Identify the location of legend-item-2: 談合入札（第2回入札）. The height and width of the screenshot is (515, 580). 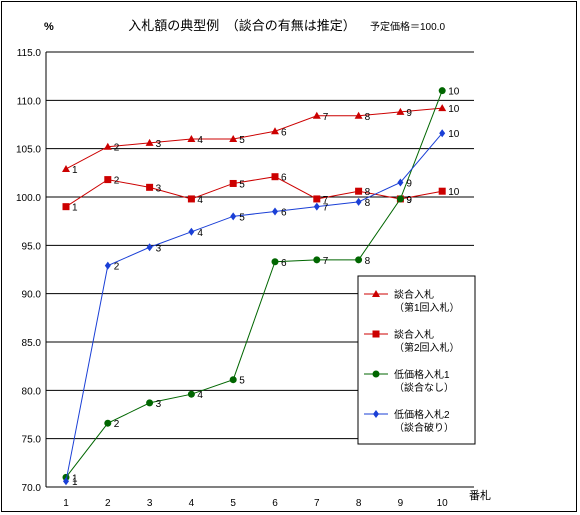
(412, 341).